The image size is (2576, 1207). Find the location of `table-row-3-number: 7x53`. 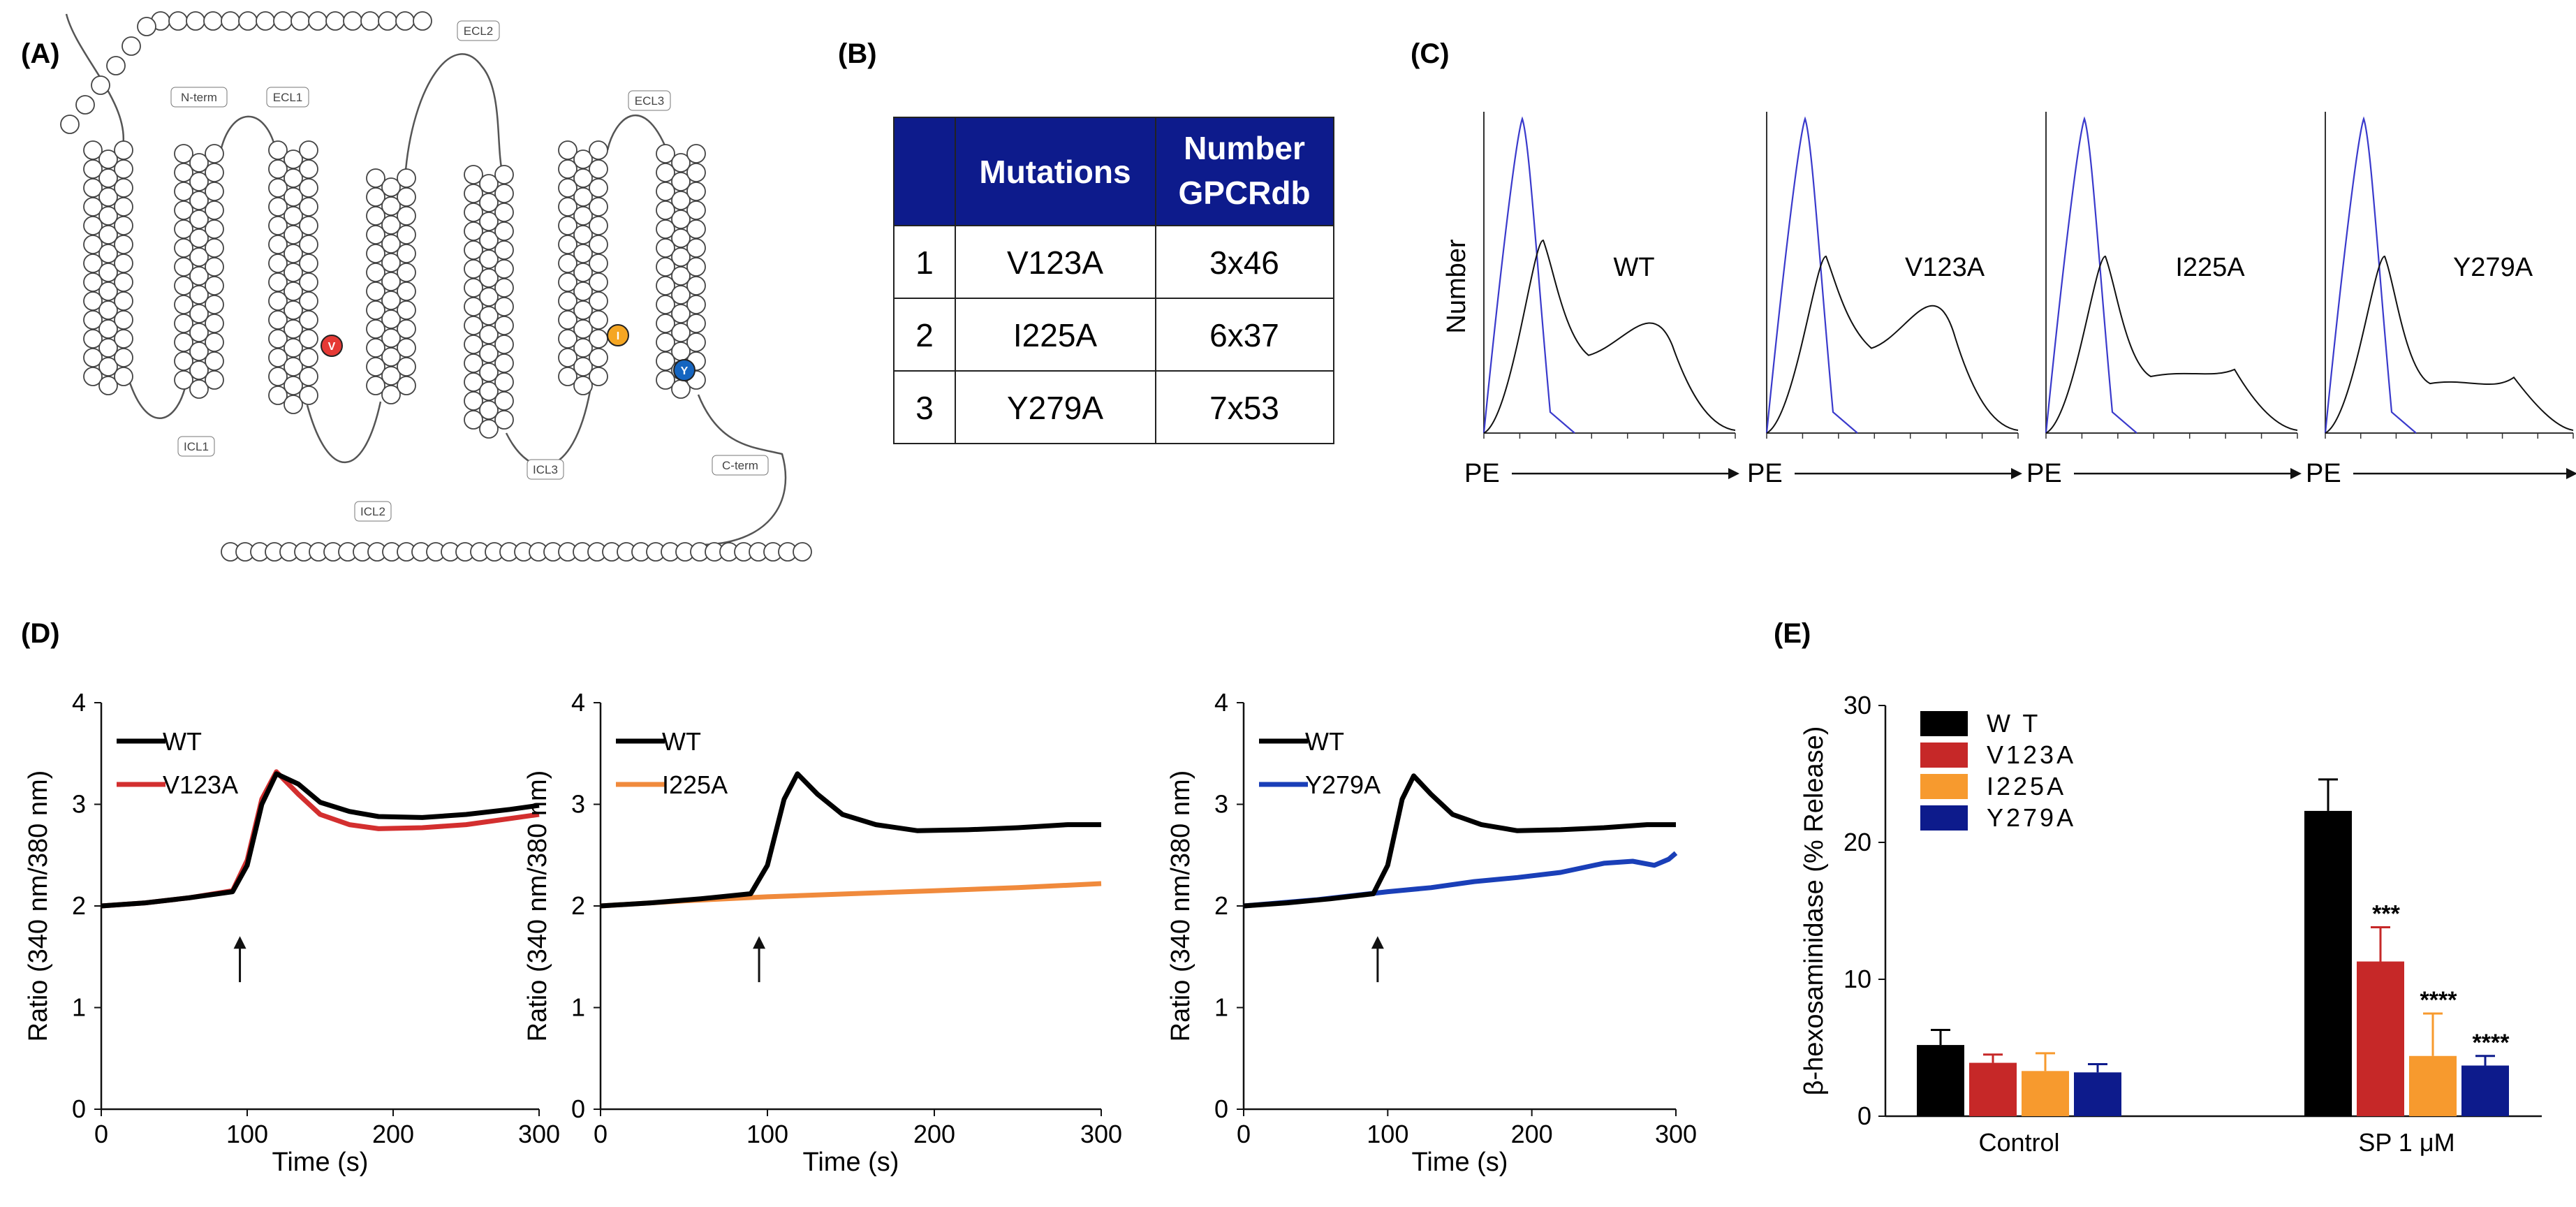

table-row-3-number: 7x53 is located at coordinates (1244, 408).